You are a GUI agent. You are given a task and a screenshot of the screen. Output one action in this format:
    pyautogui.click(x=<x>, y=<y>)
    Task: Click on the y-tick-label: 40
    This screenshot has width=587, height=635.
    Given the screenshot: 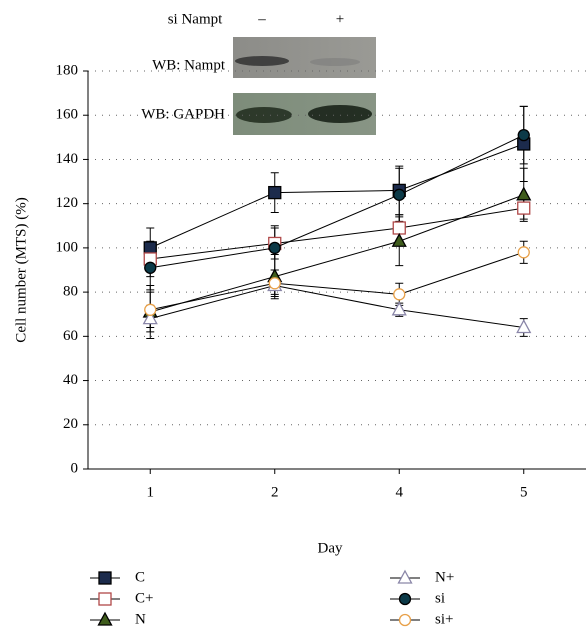 What is the action you would take?
    pyautogui.click(x=70, y=380)
    